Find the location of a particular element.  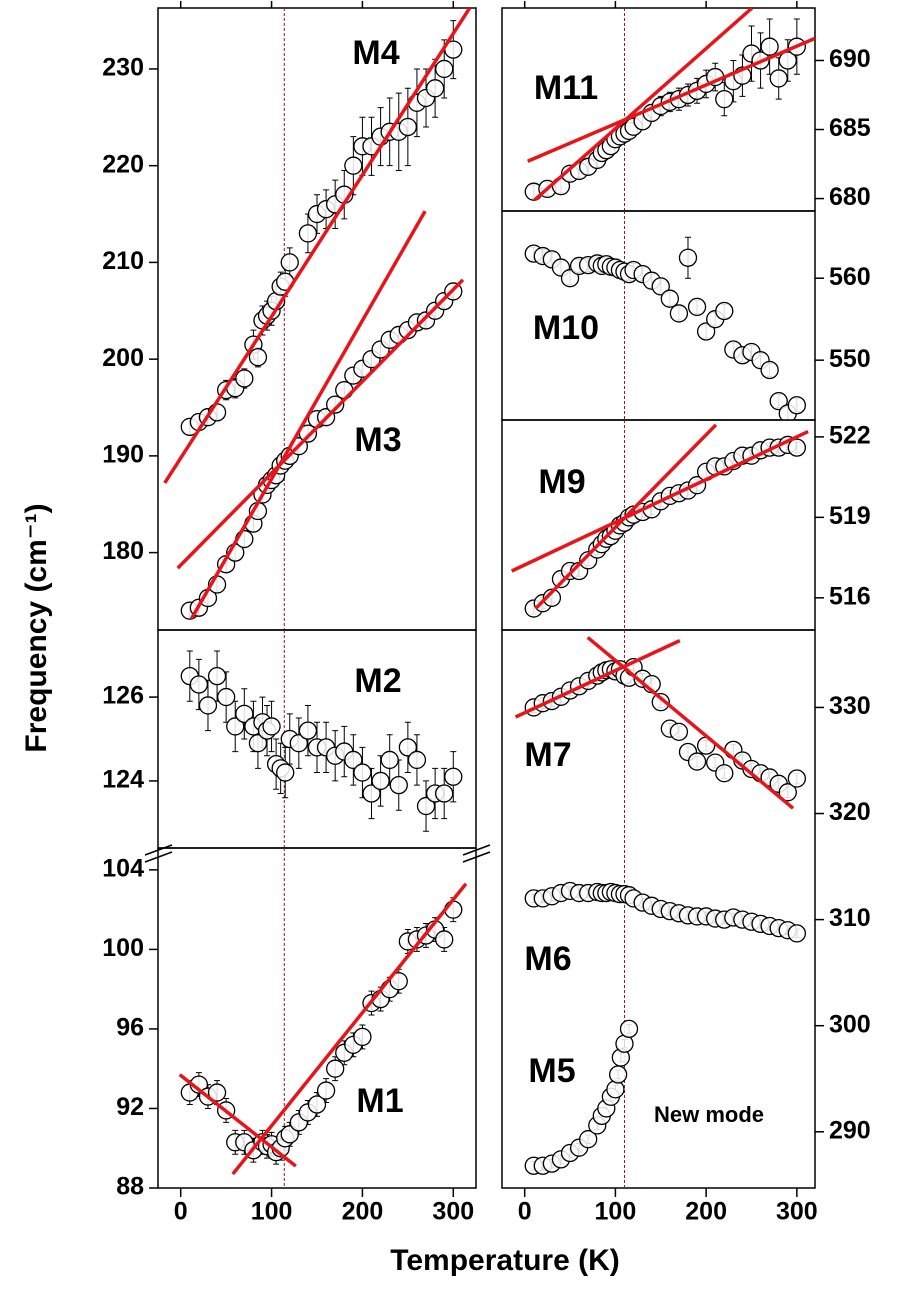

y-tick-label: 519 is located at coordinates (850, 516).